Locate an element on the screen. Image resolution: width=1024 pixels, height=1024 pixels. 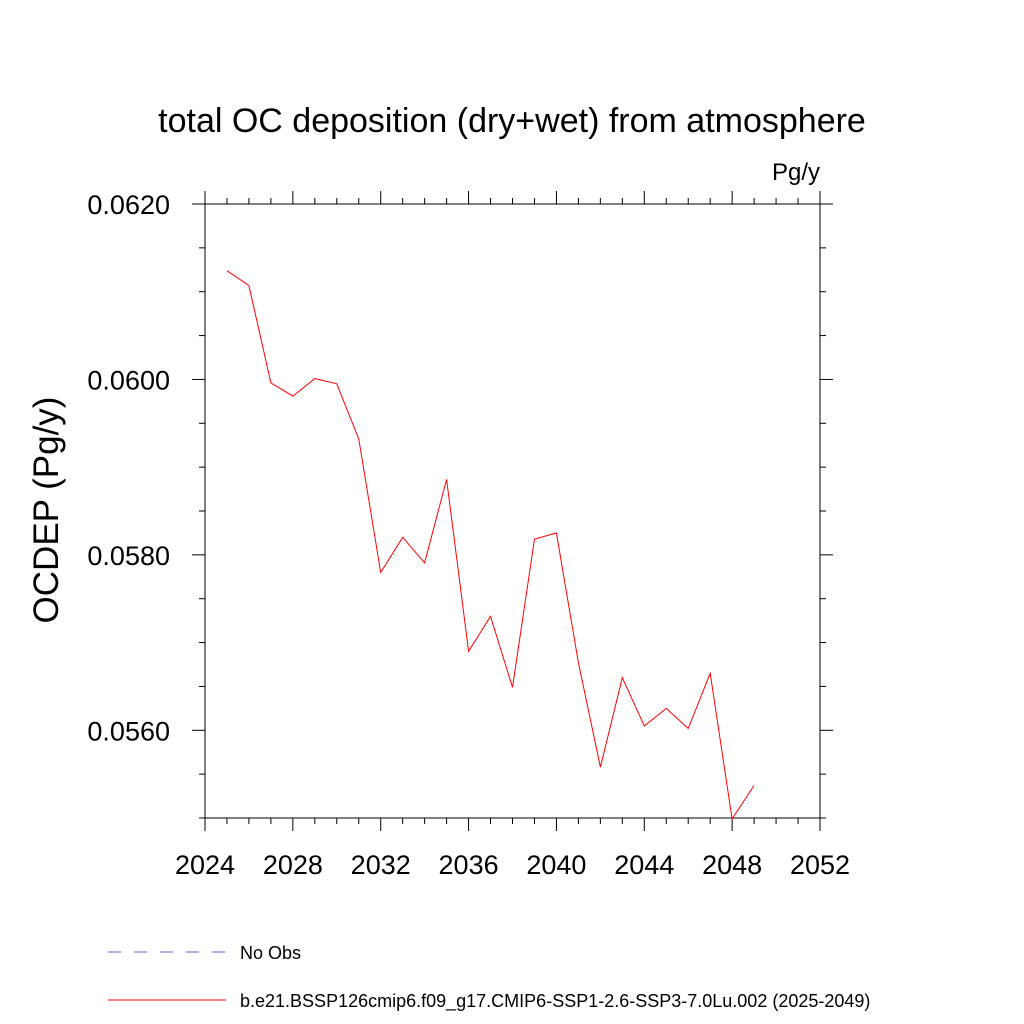
legend-item: No Obs is located at coordinates (204, 953).